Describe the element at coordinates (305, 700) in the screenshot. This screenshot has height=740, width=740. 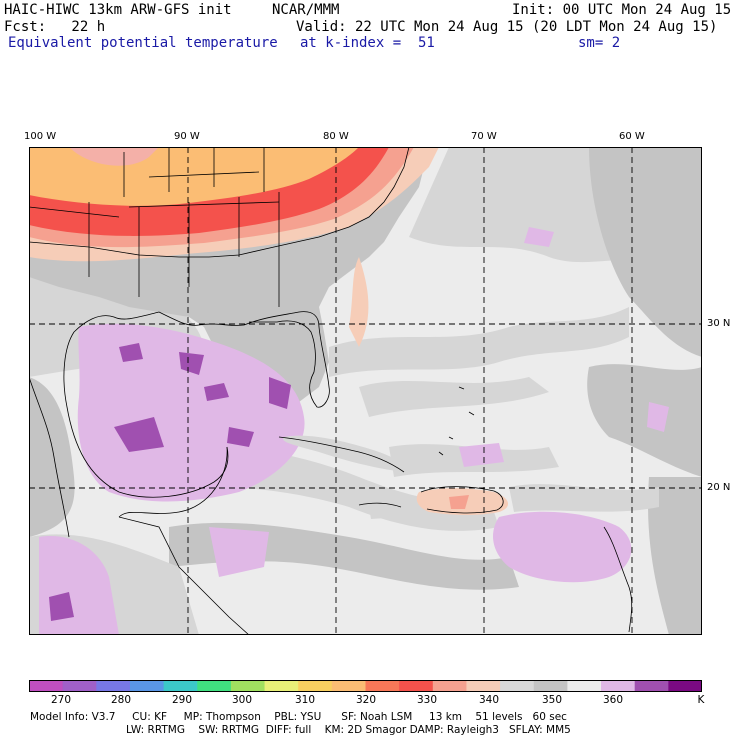
I see `colorbar-label-310: 310` at that location.